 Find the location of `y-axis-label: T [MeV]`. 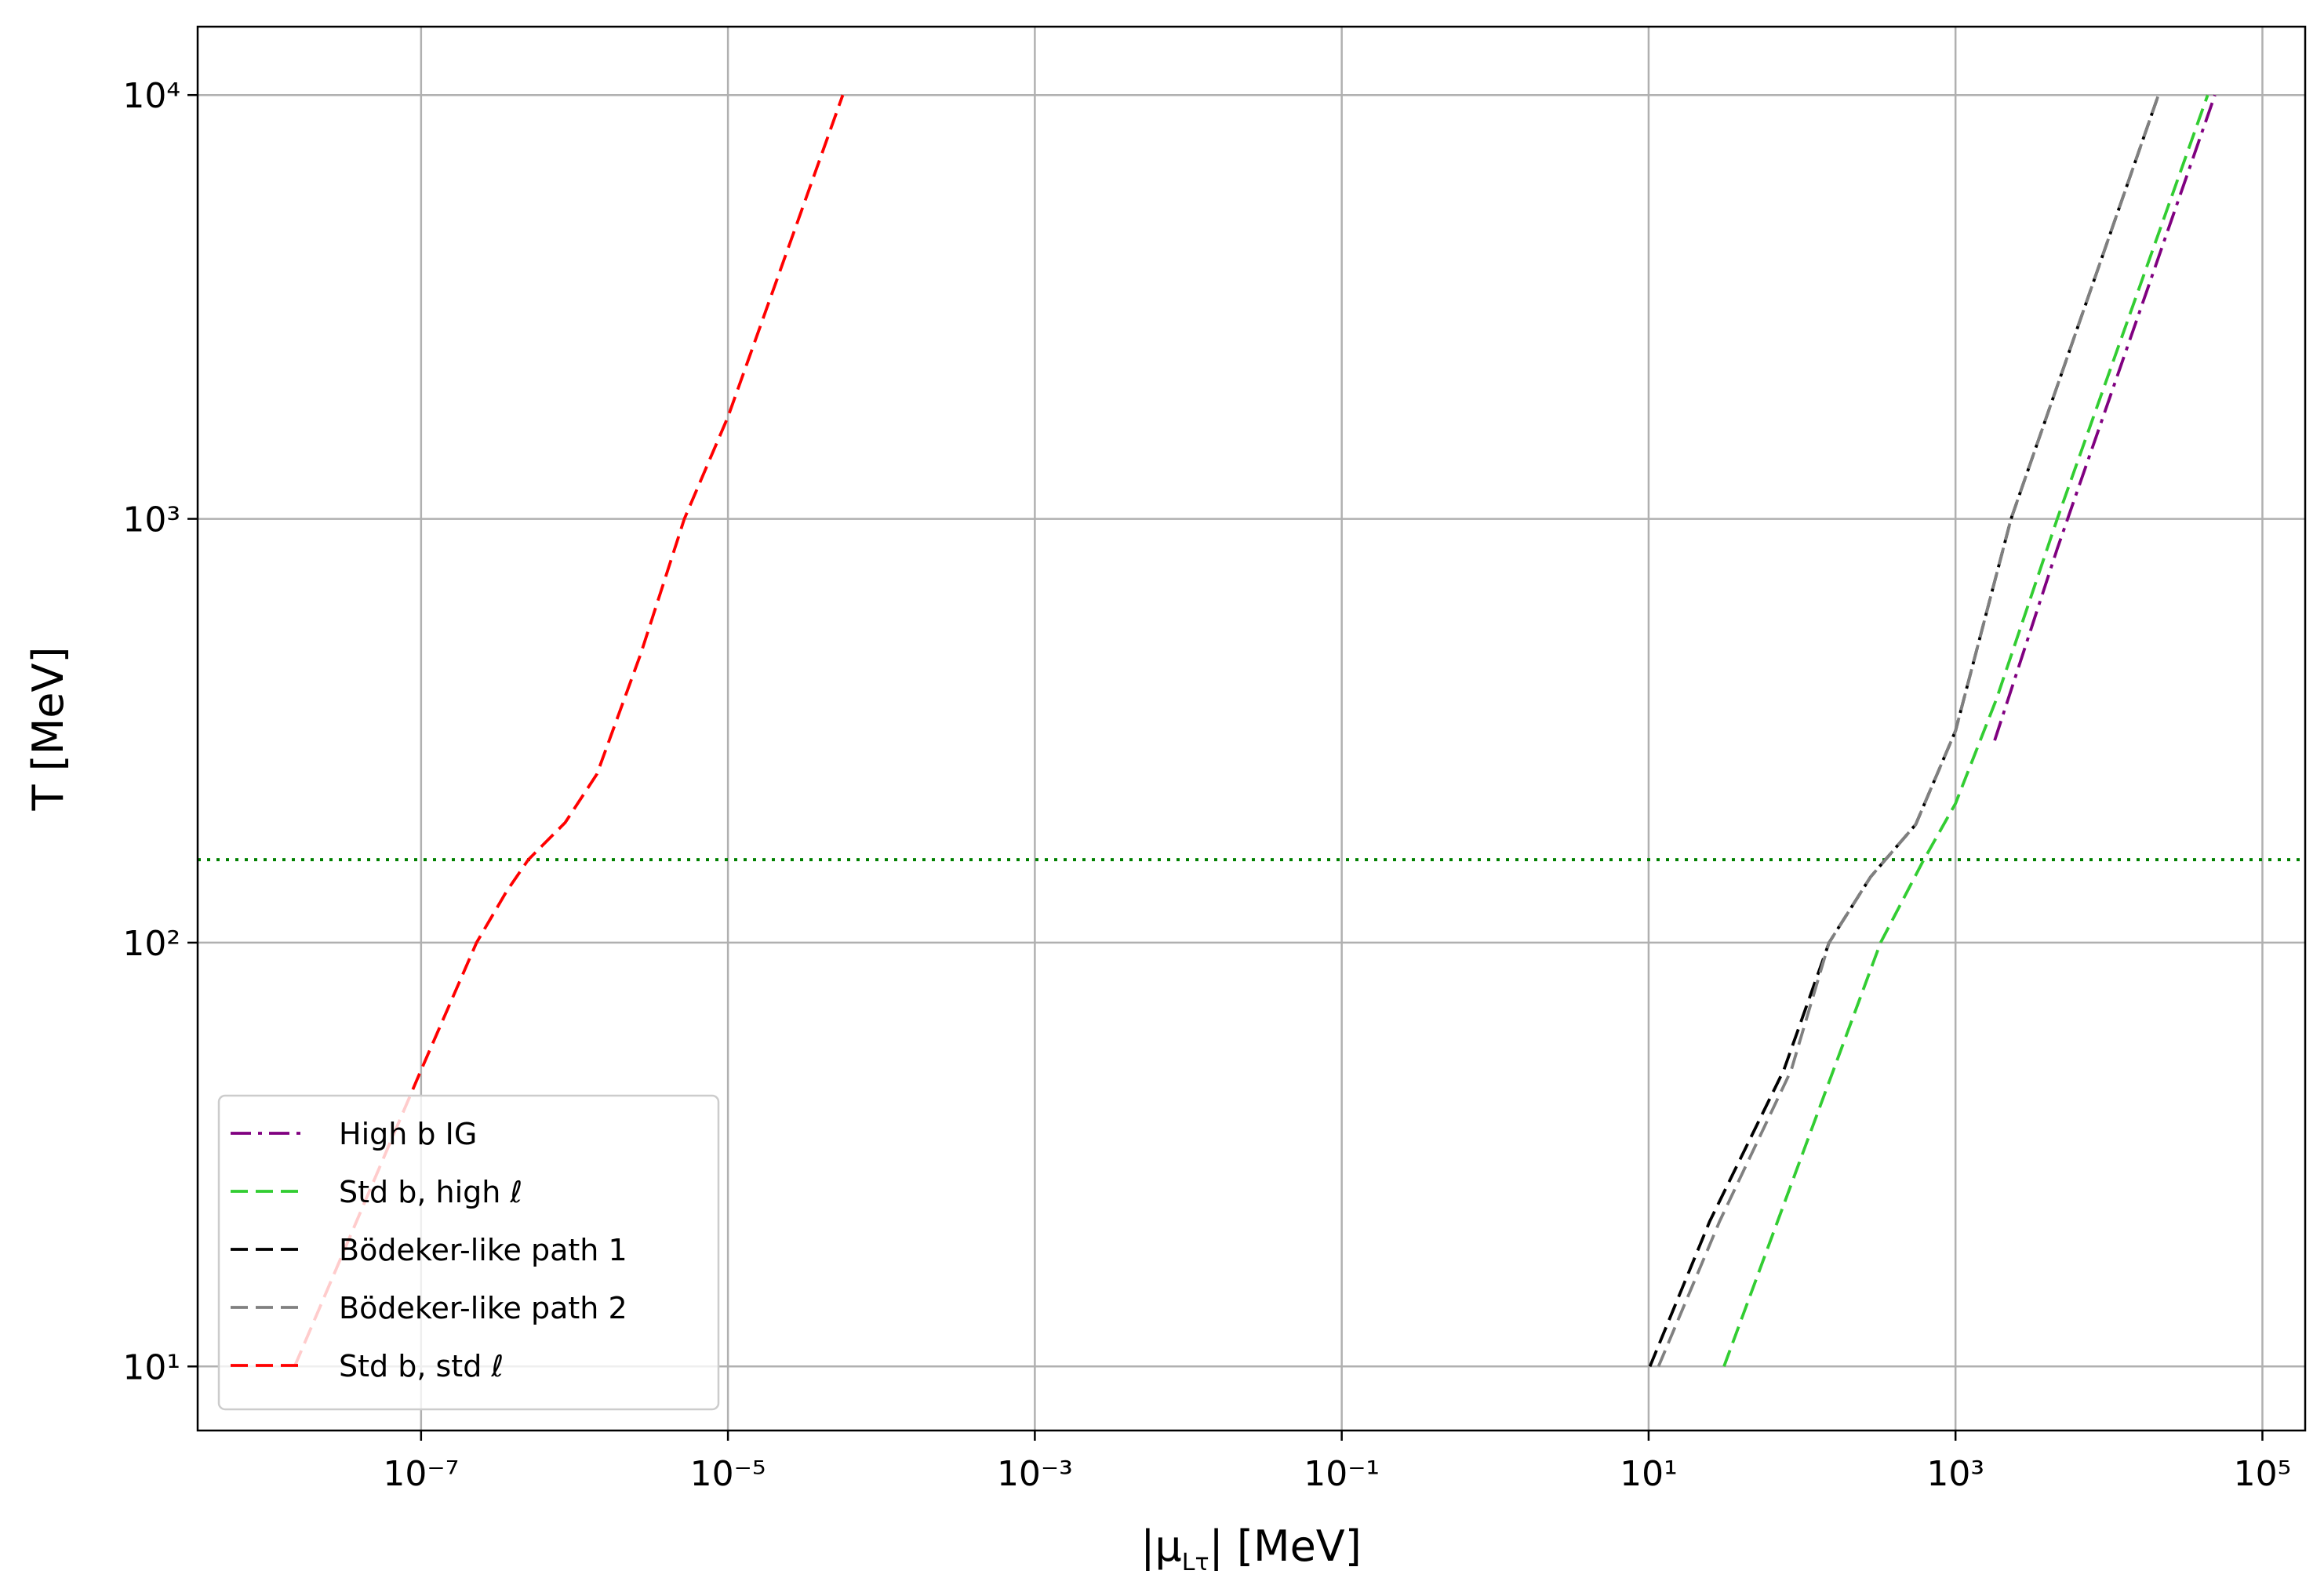

y-axis-label: T [MeV] is located at coordinates (48, 729).